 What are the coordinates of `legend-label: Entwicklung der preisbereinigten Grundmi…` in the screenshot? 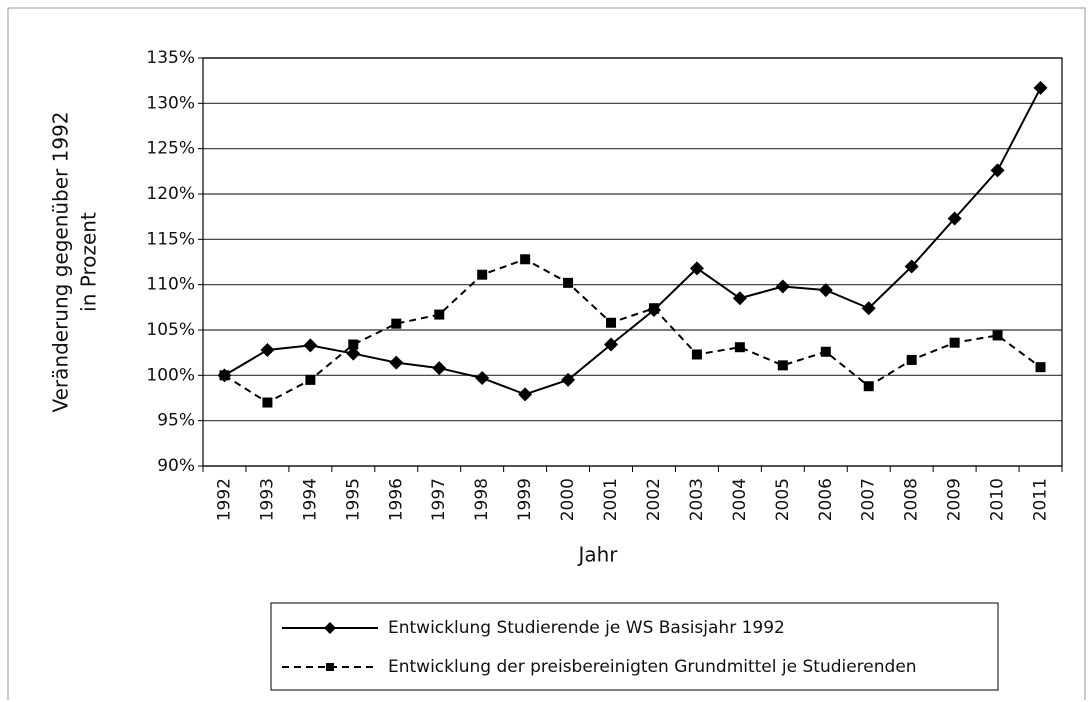 It's located at (652, 667).